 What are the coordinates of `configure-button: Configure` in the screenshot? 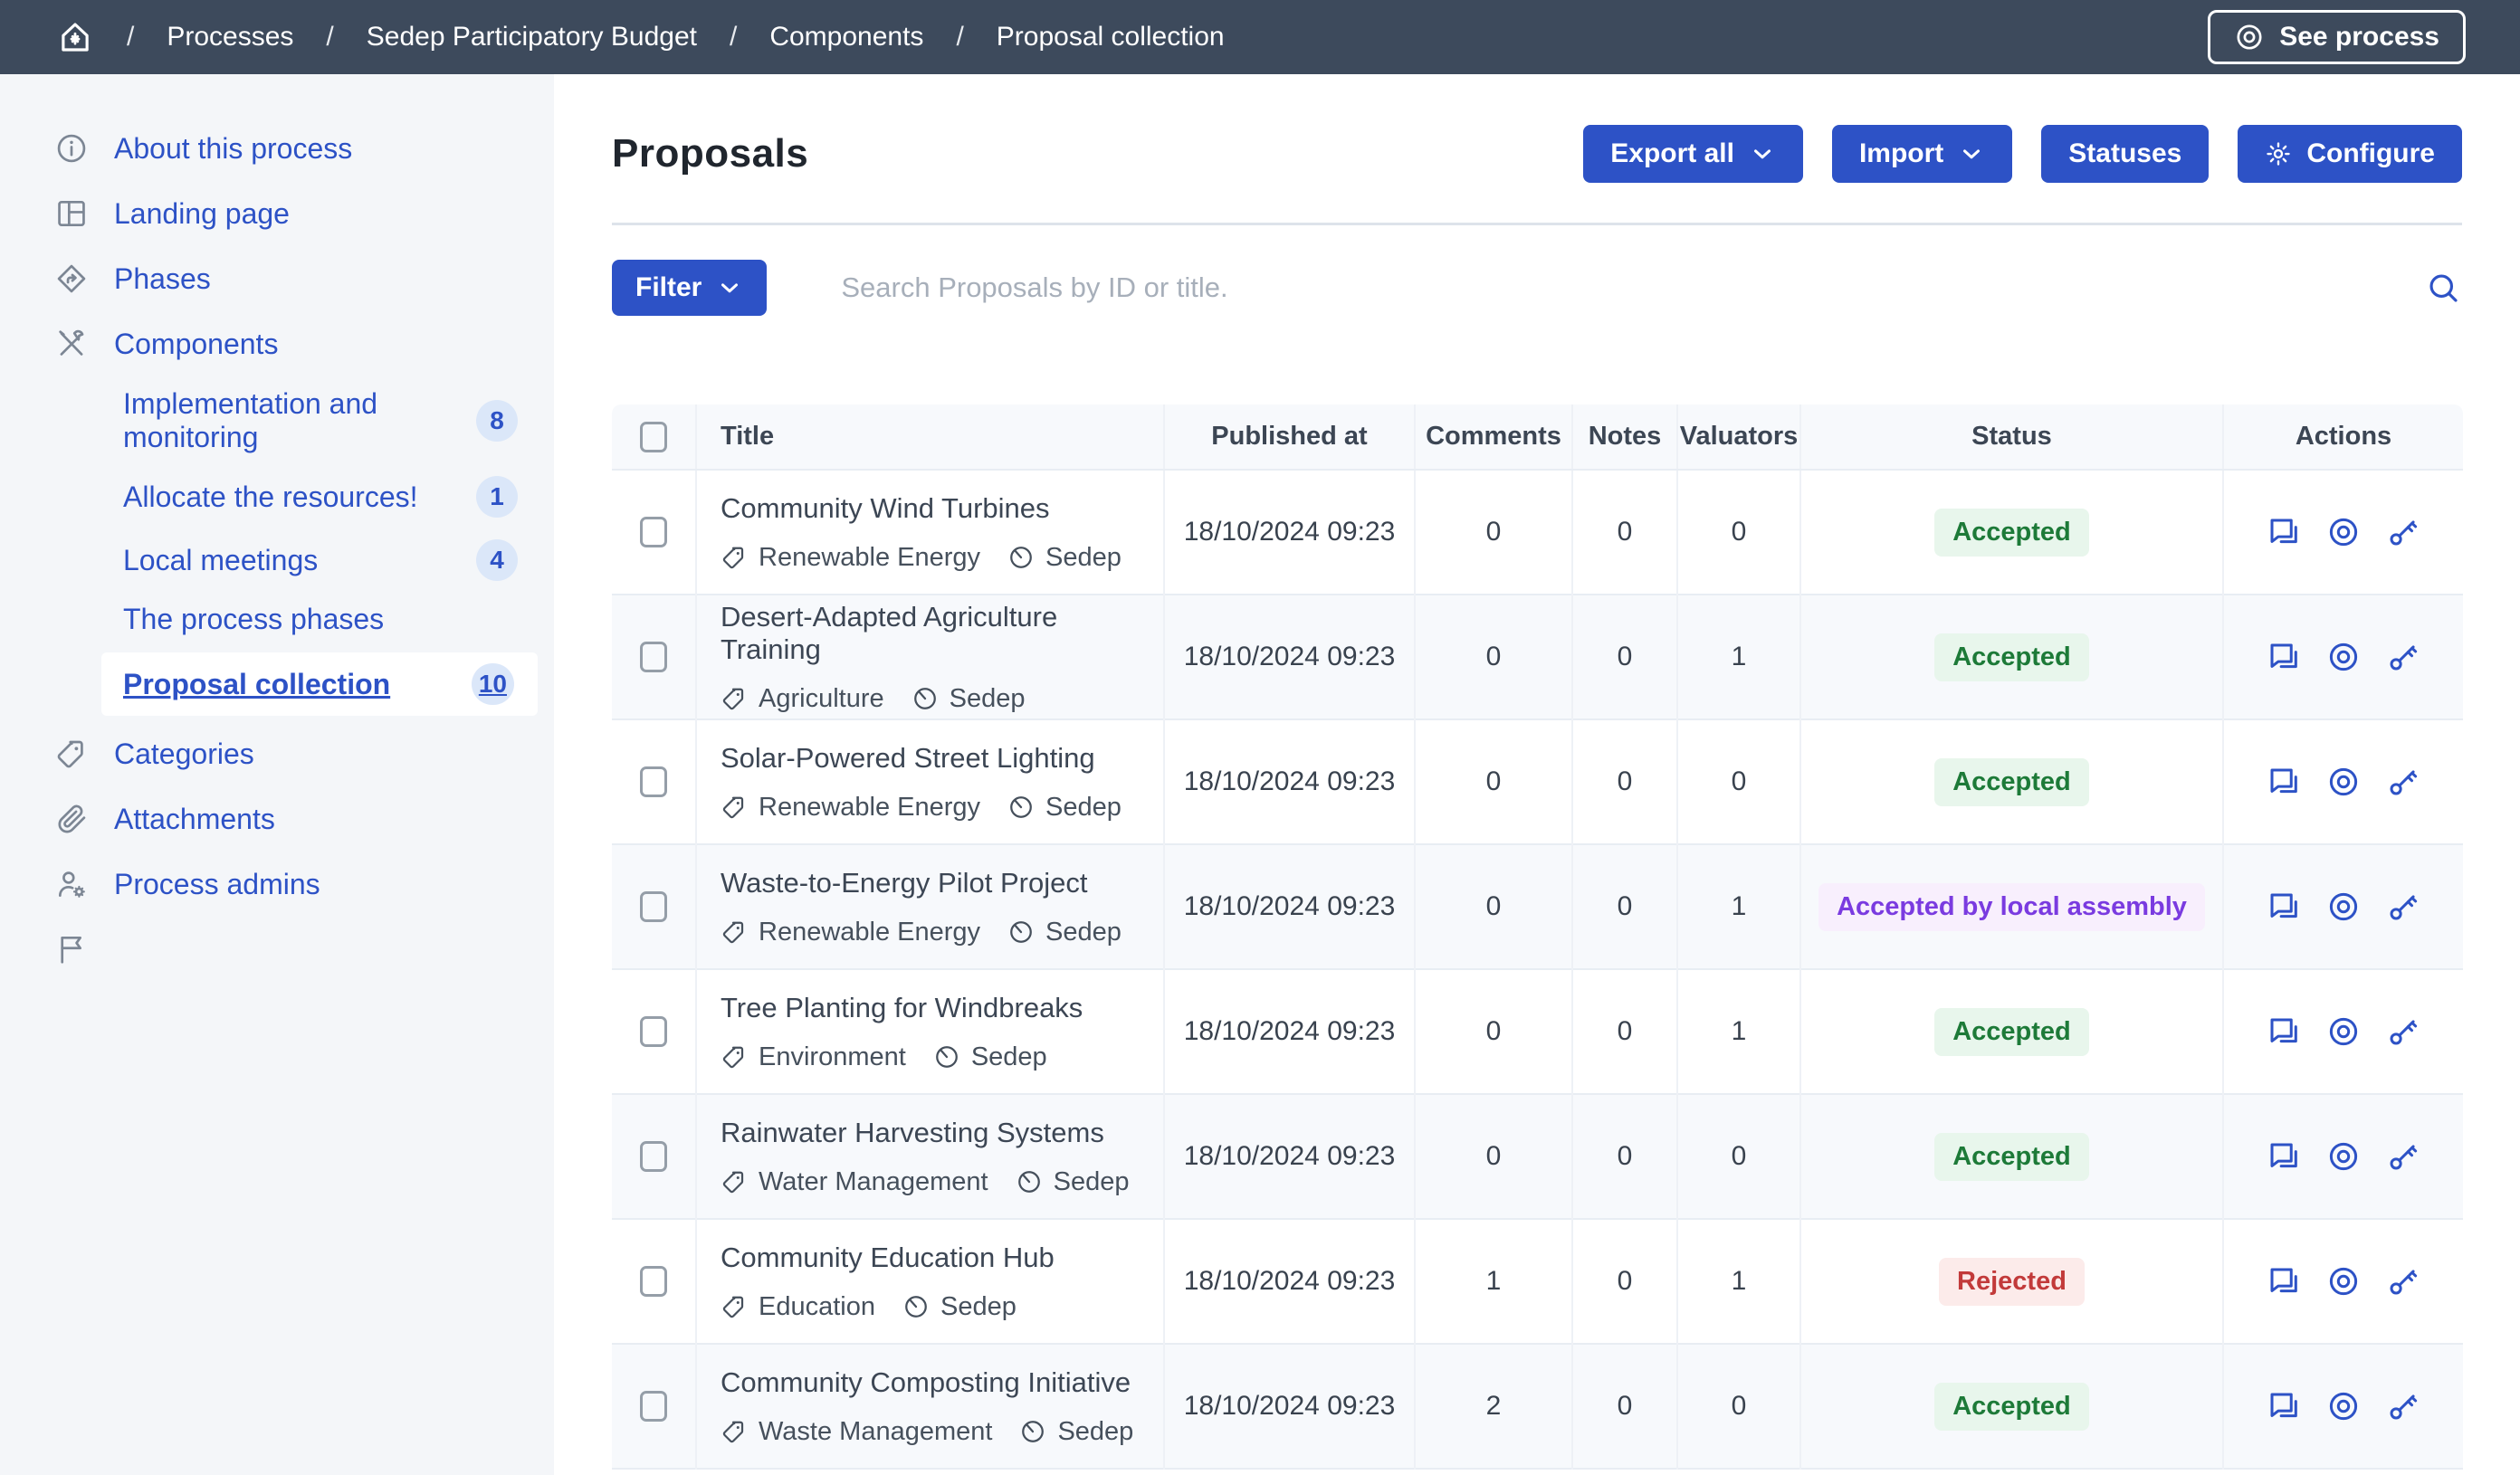 It's located at (2350, 154).